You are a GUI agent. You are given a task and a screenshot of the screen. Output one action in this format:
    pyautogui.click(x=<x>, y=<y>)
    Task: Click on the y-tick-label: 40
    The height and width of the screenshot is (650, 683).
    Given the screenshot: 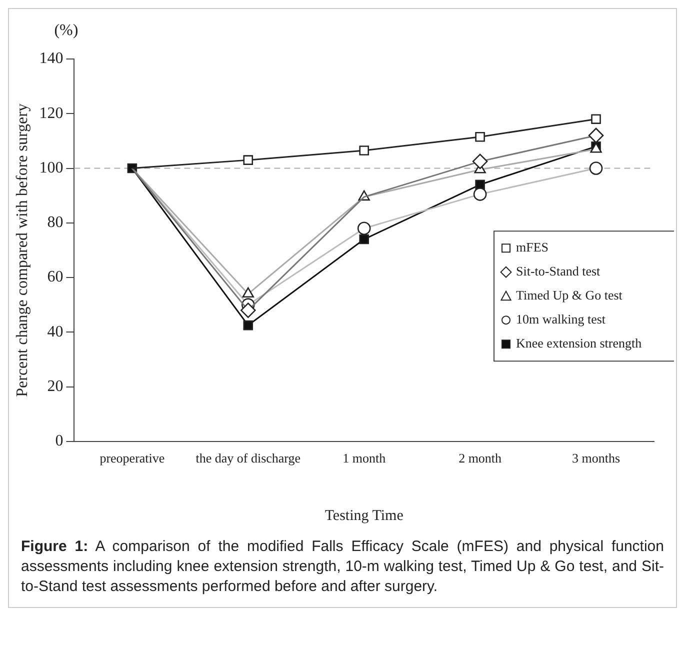 What is the action you would take?
    pyautogui.click(x=55, y=331)
    